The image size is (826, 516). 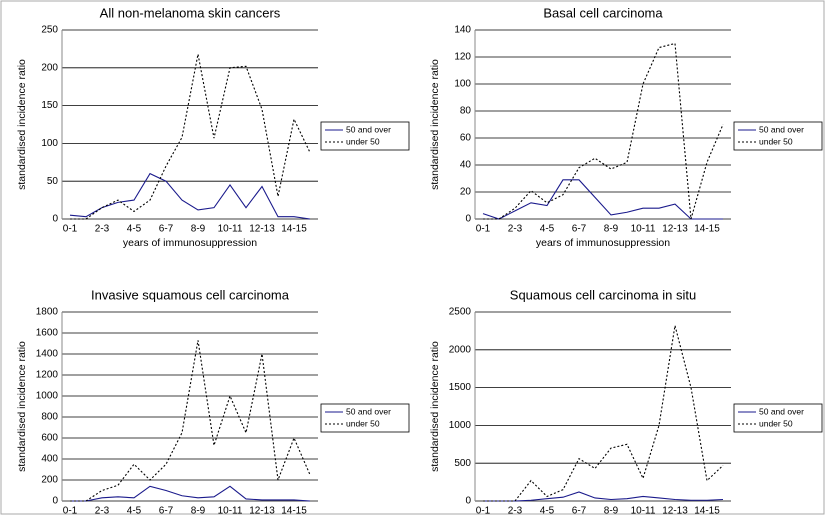 What do you see at coordinates (462, 30) in the screenshot?
I see `y-tick-label: 140` at bounding box center [462, 30].